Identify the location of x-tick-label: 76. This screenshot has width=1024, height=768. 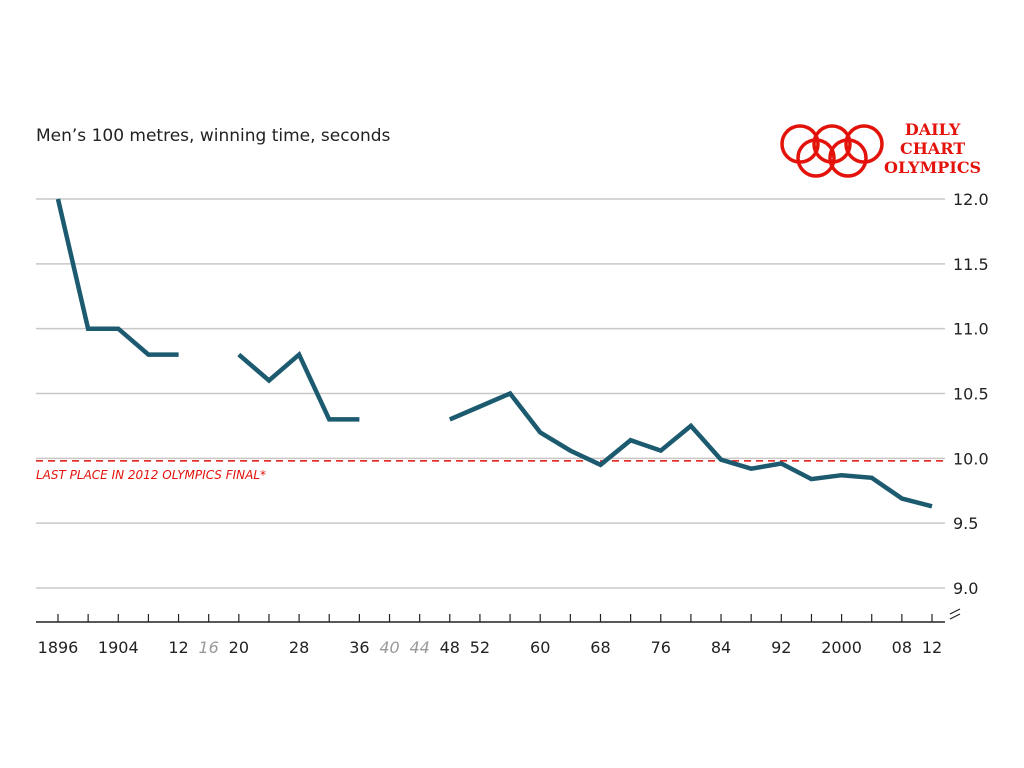
(661, 647).